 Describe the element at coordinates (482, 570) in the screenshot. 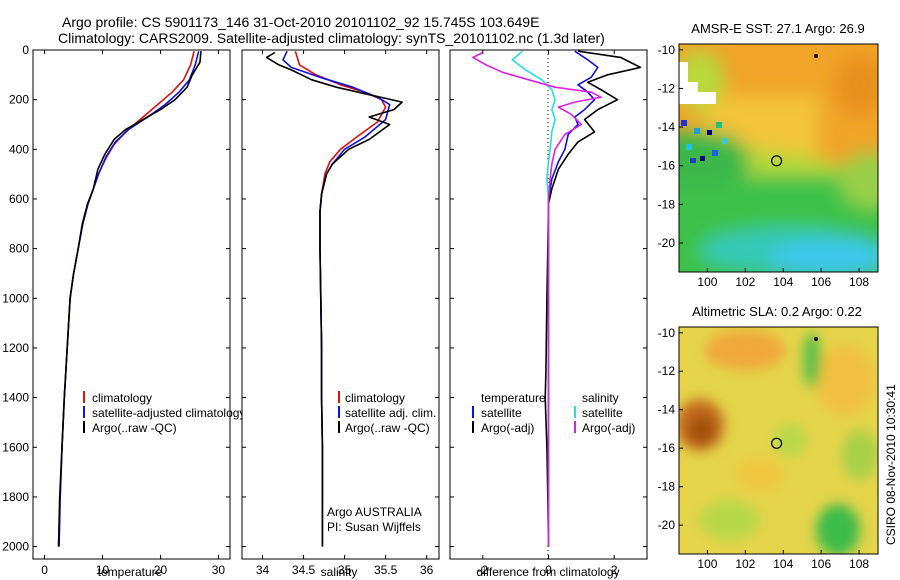

I see `x-tick-label: -2` at that location.